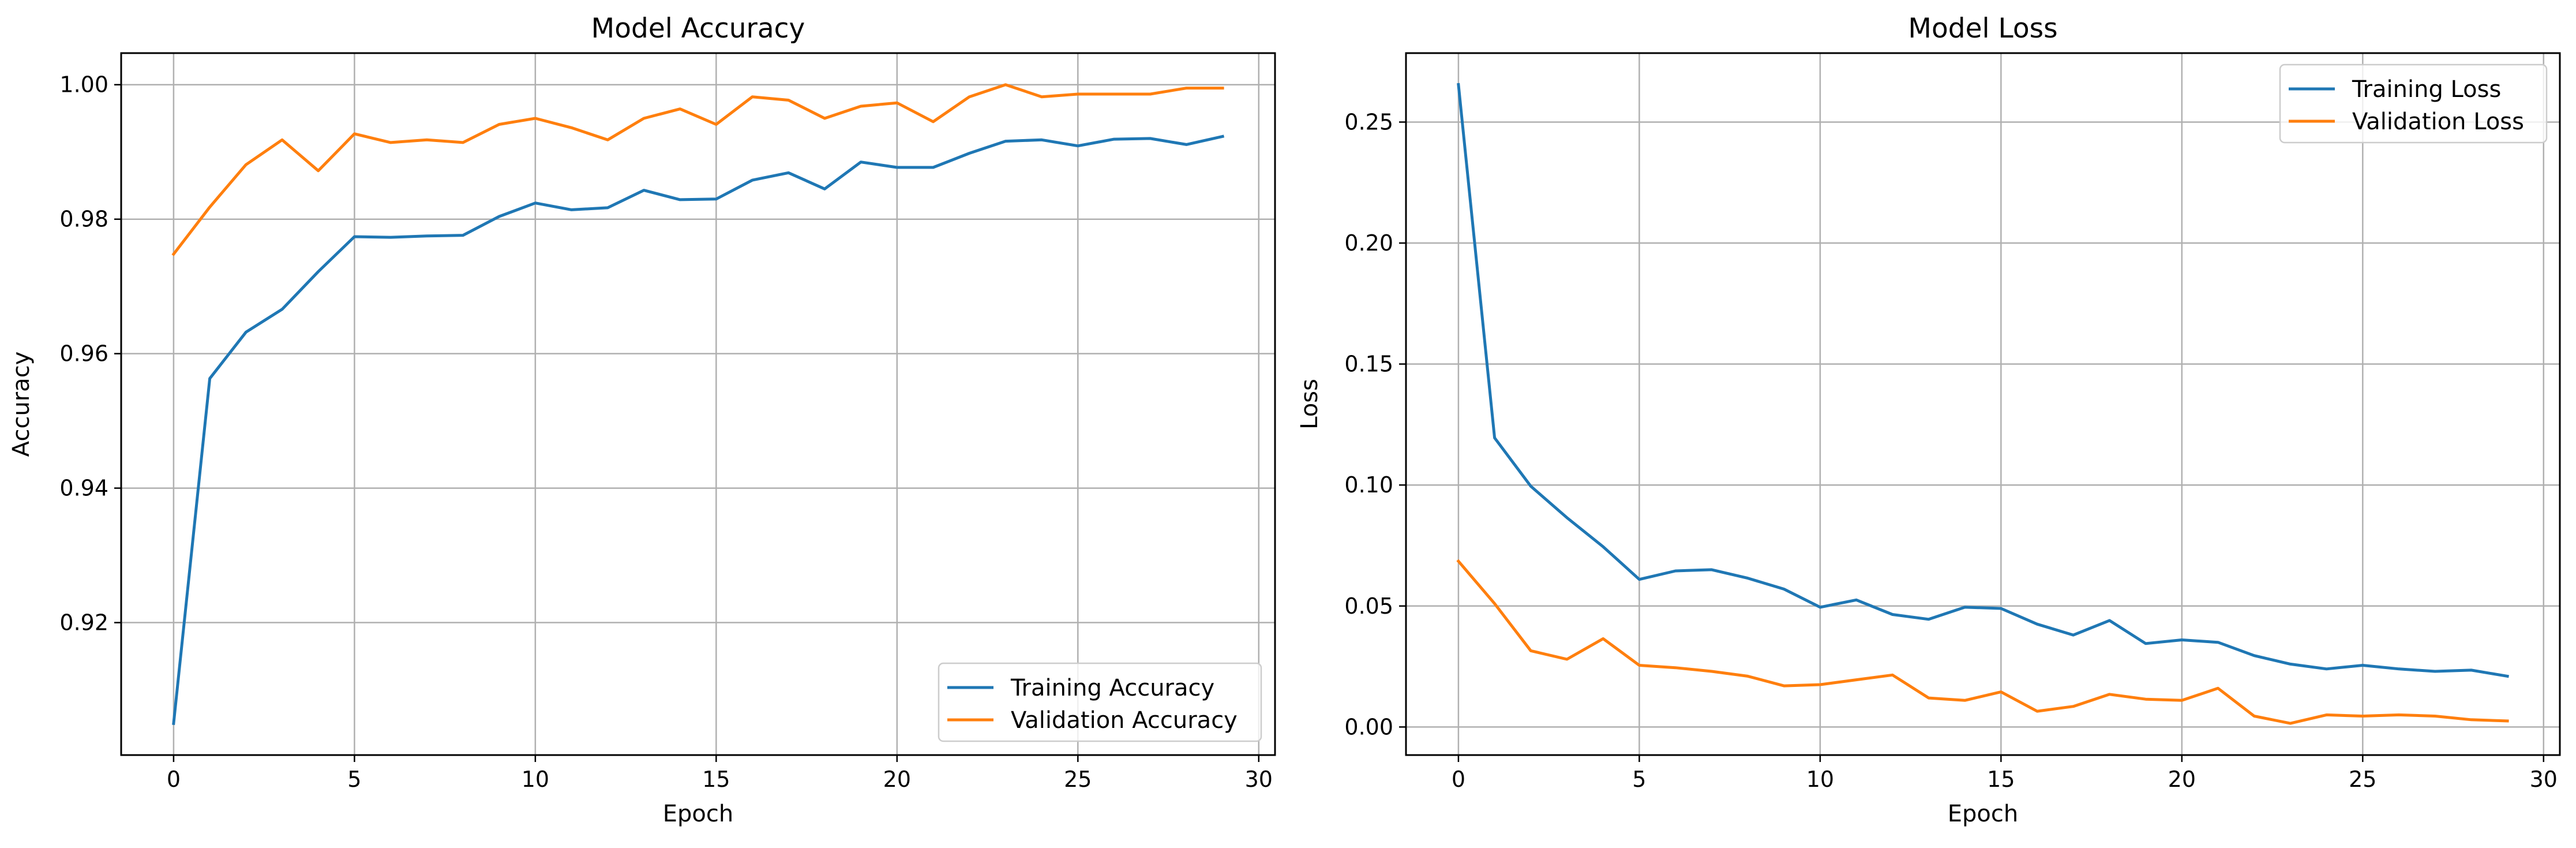 The height and width of the screenshot is (848, 2576). I want to click on accuracy-legend-label-training: Training Accuracy, so click(1112, 688).